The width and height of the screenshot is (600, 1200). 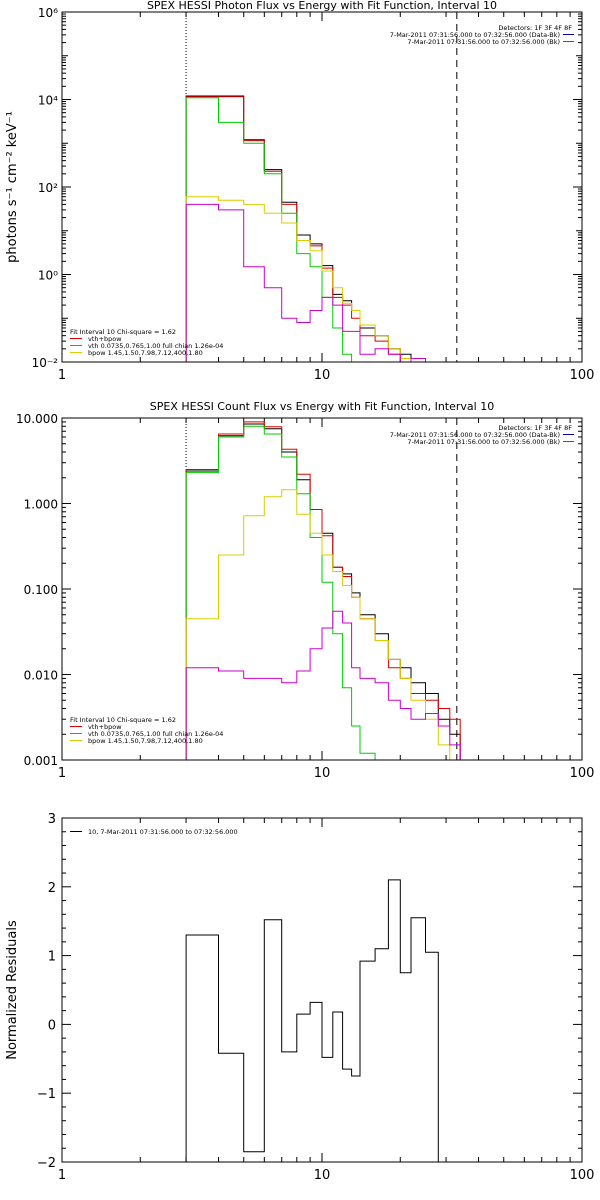 What do you see at coordinates (48, 13) in the screenshot?
I see `y-tick-label: 10⁶` at bounding box center [48, 13].